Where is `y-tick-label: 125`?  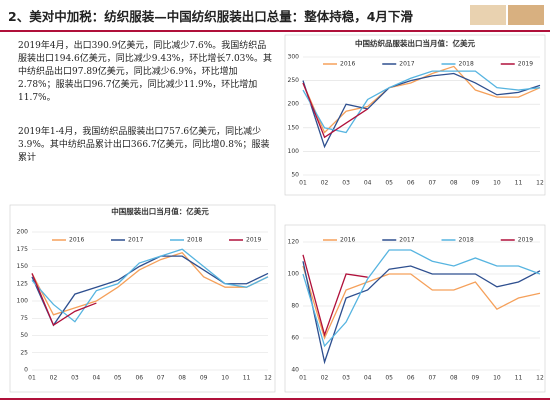
y-tick-label: 125 is located at coordinates (23, 283).